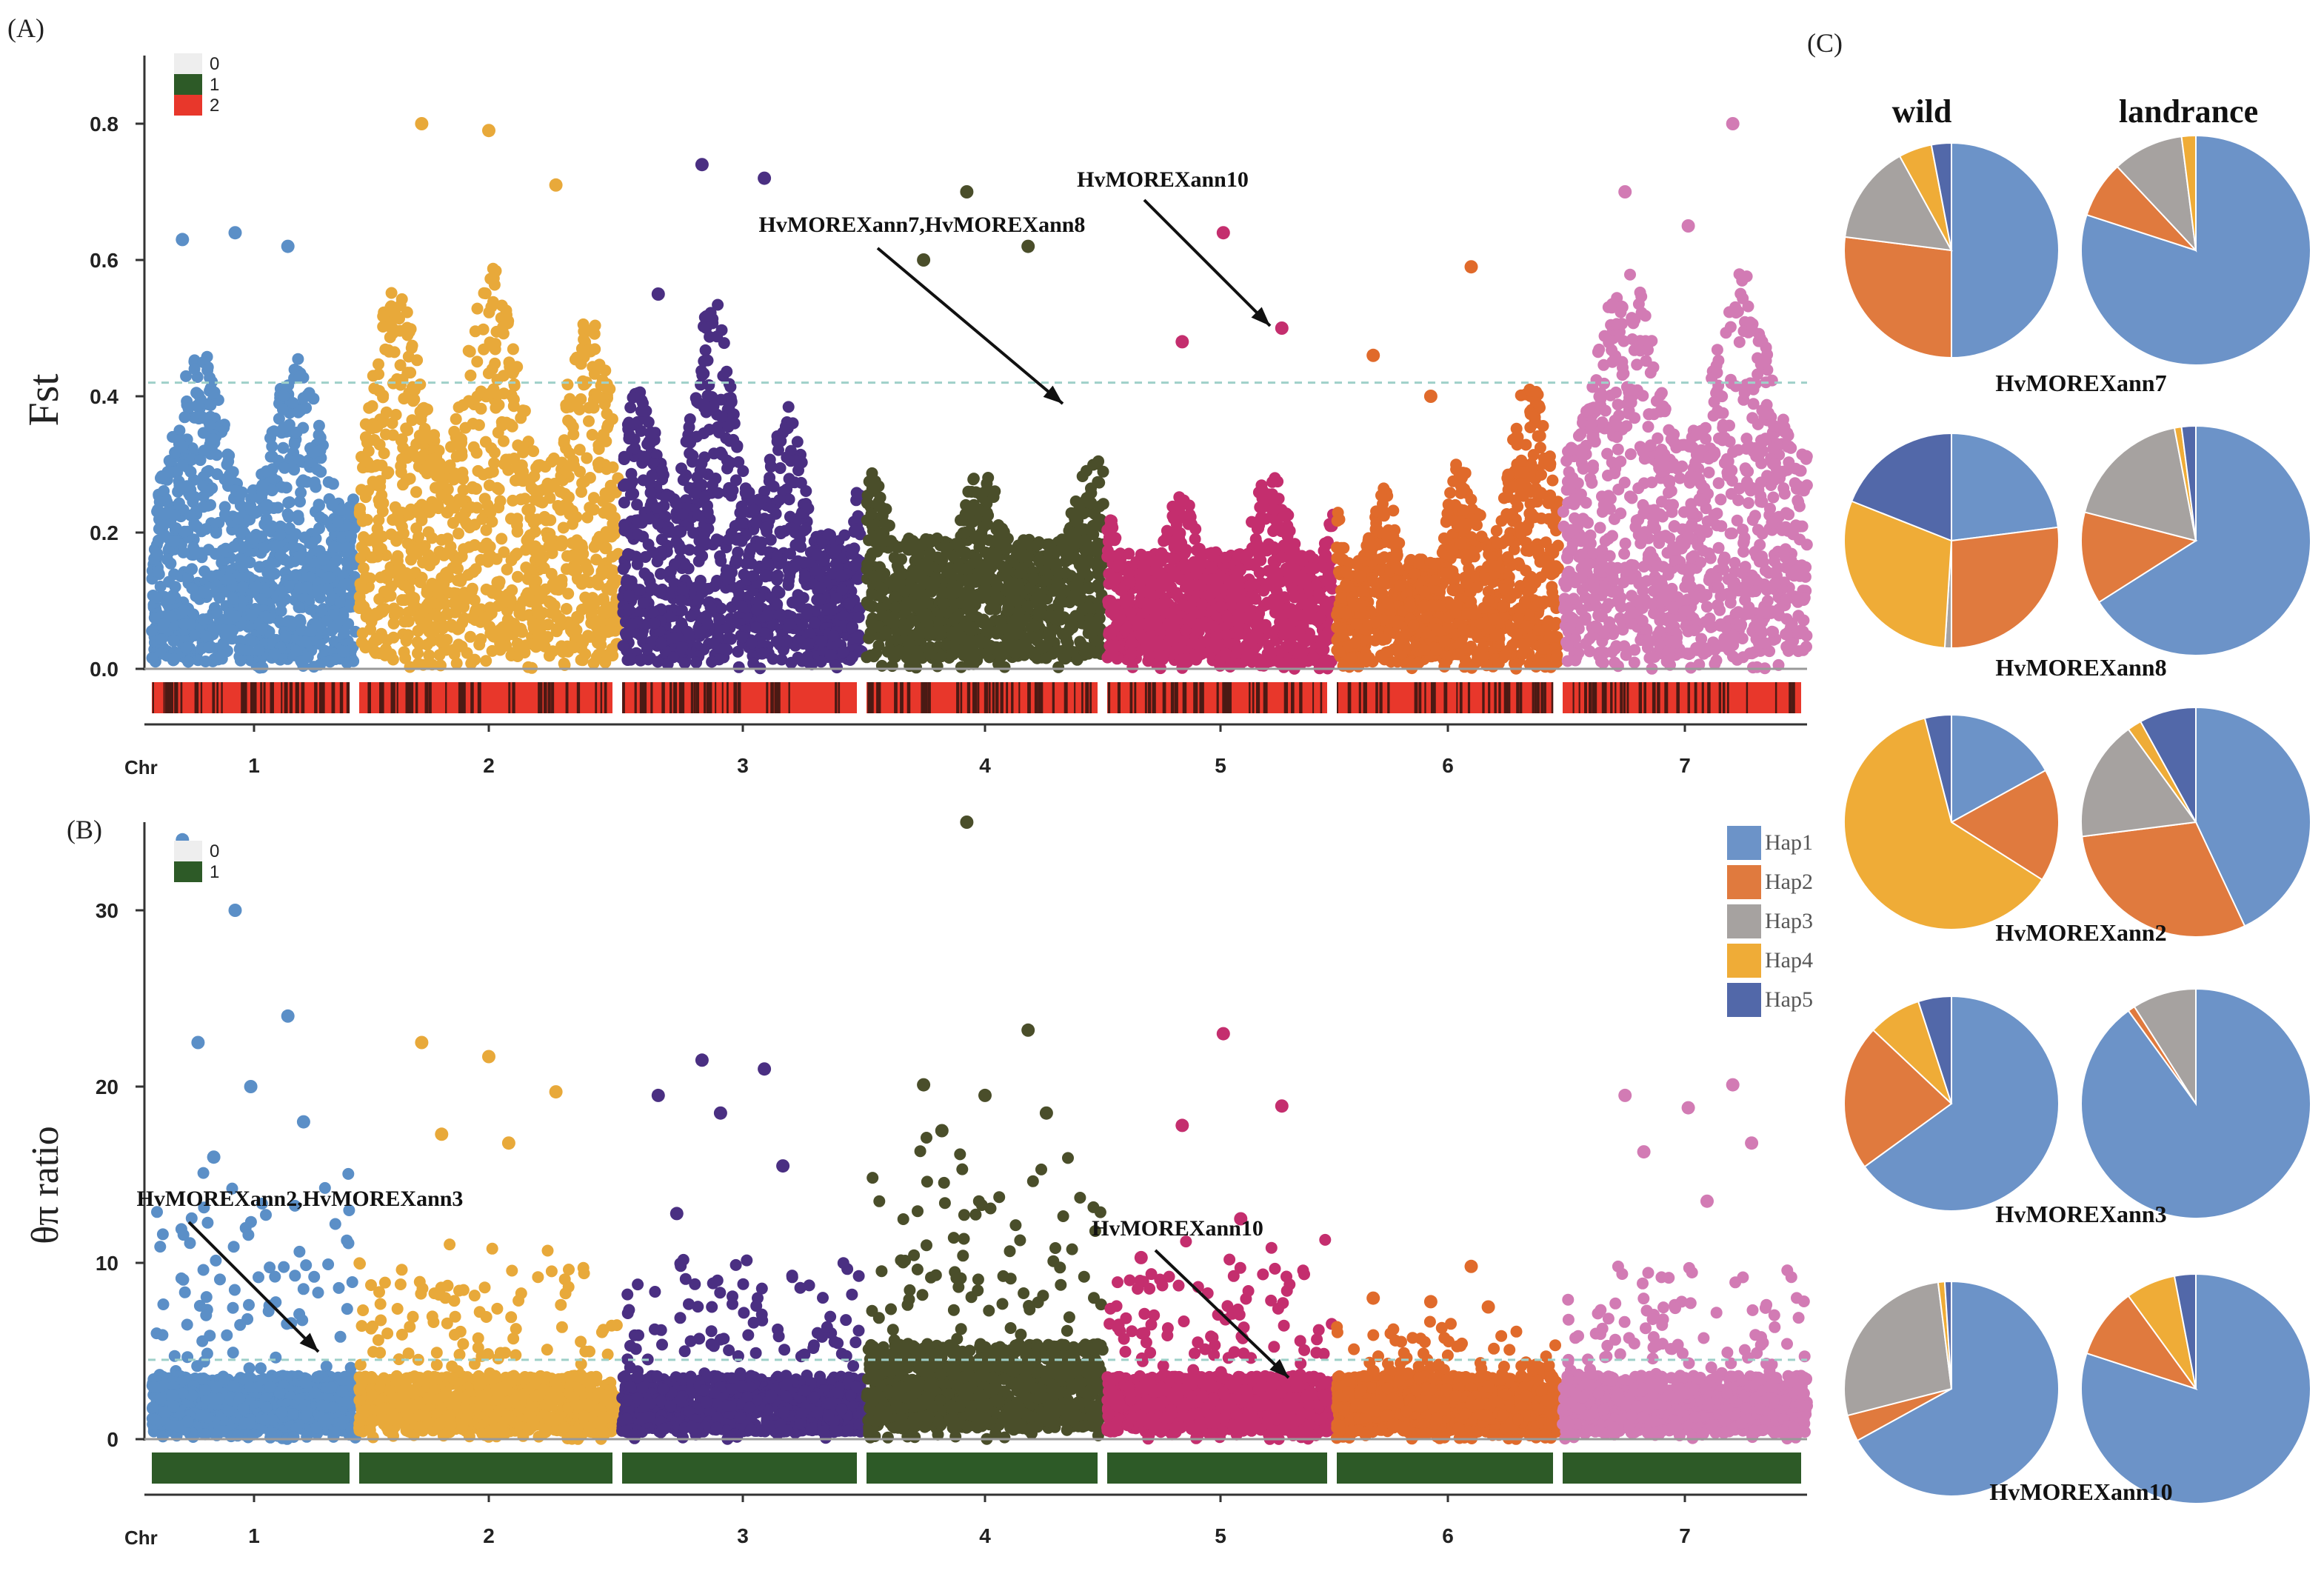  What do you see at coordinates (924, 260) in the screenshot?
I see `chr4-peak-point` at bounding box center [924, 260].